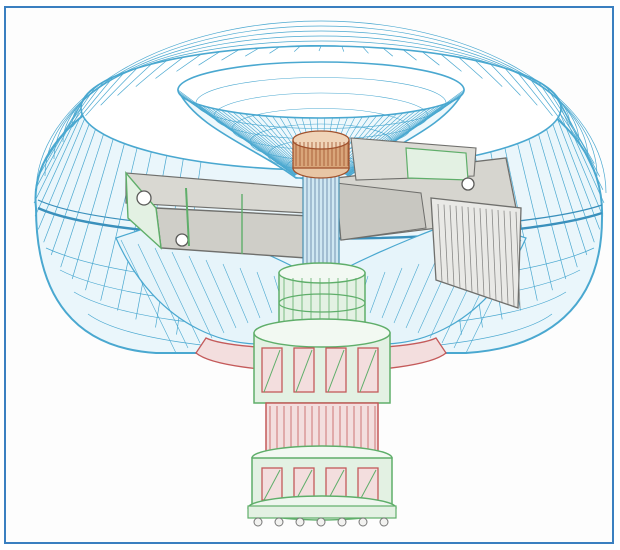  Describe the element at coordinates (322, 508) in the screenshot. I see `end-plate` at that location.